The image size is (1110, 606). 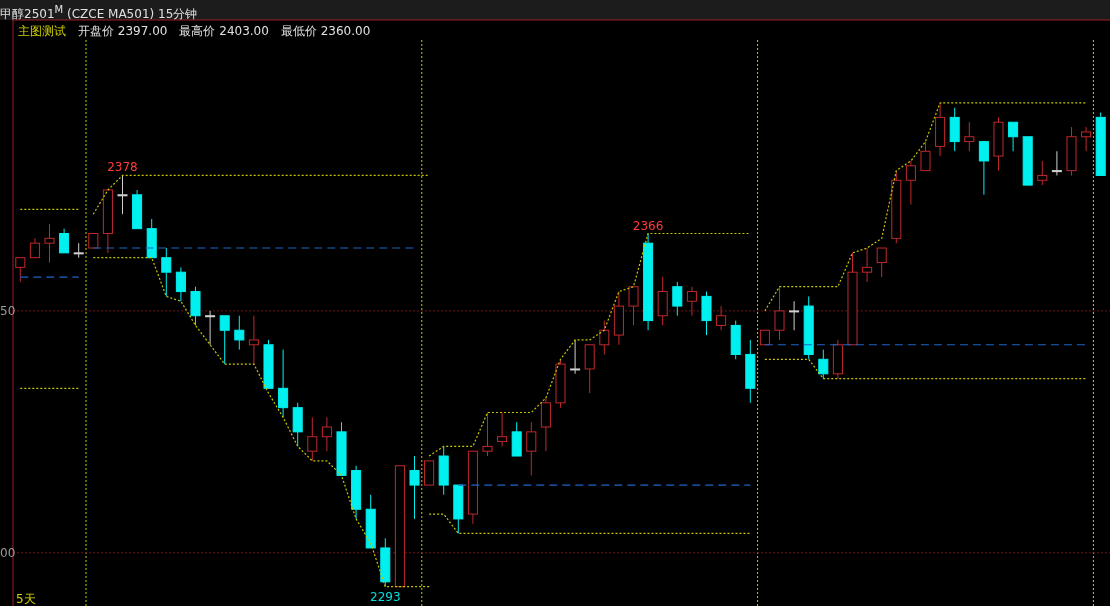 I want to click on chart-title: 甲醇2501$^{M}$ (CZCE MA501) 15分钟, so click(x=555, y=10).